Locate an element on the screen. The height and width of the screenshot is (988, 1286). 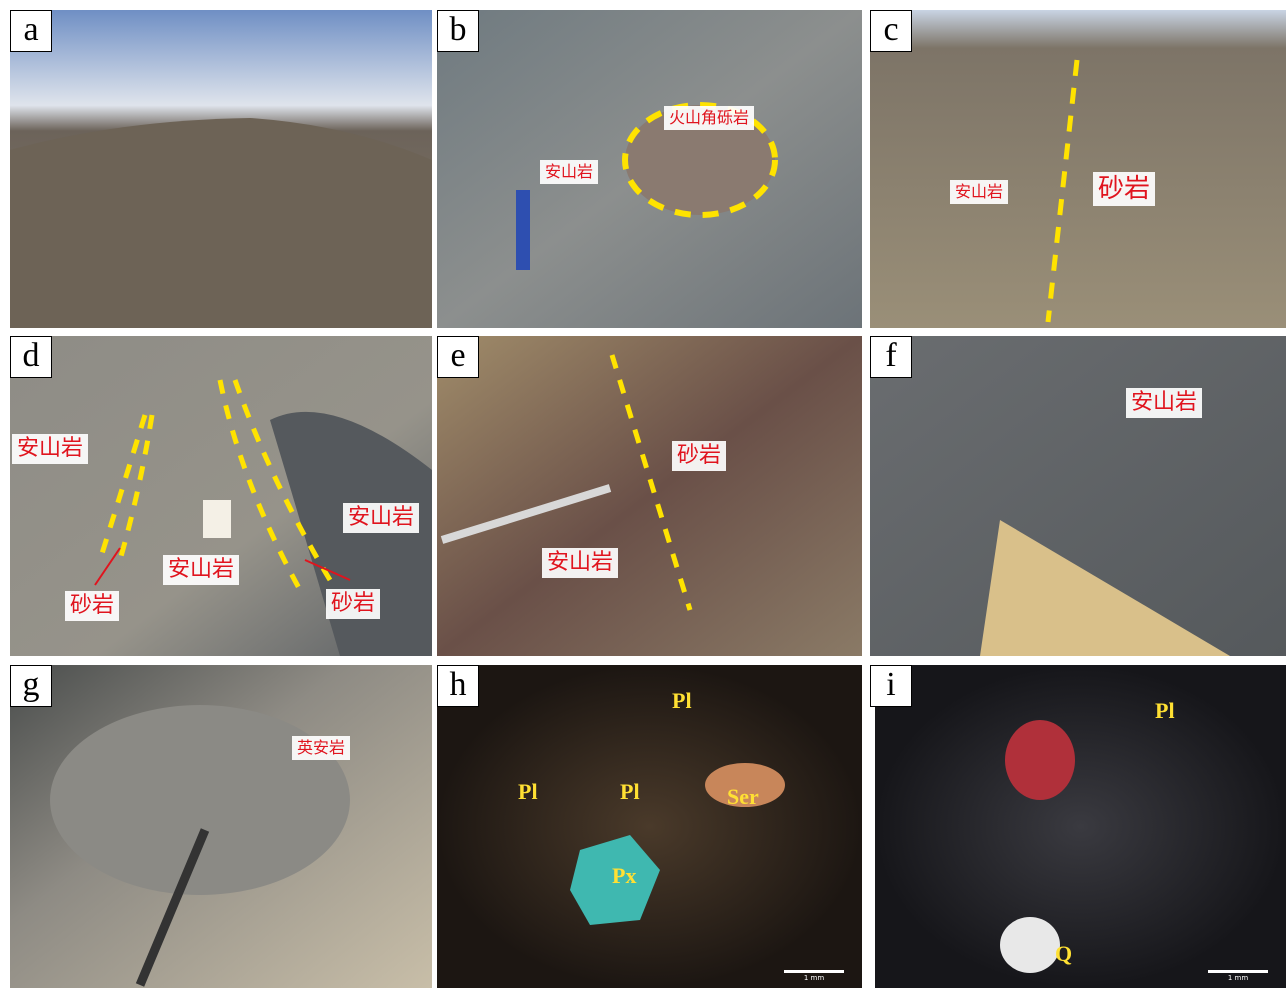
photo-e is located at coordinates (649, 496).